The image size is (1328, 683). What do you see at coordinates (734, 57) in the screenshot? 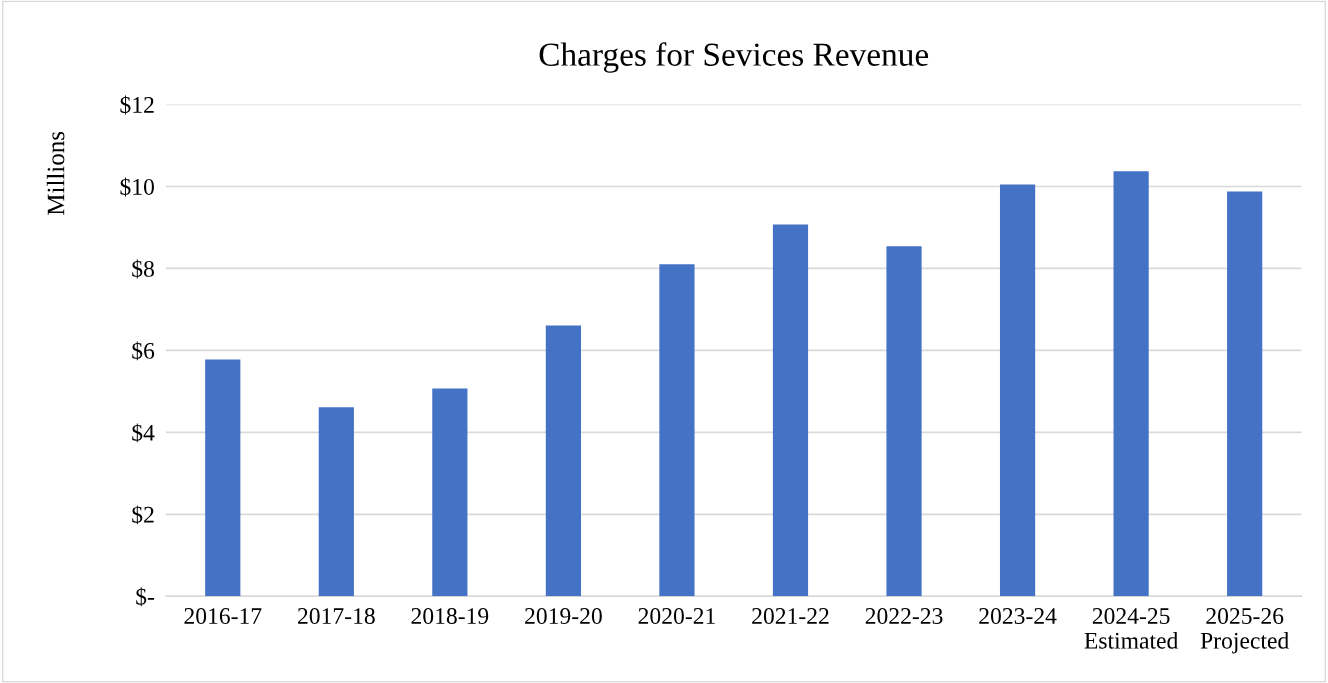
I see `chart-title: Charges for Sevices Revenue` at bounding box center [734, 57].